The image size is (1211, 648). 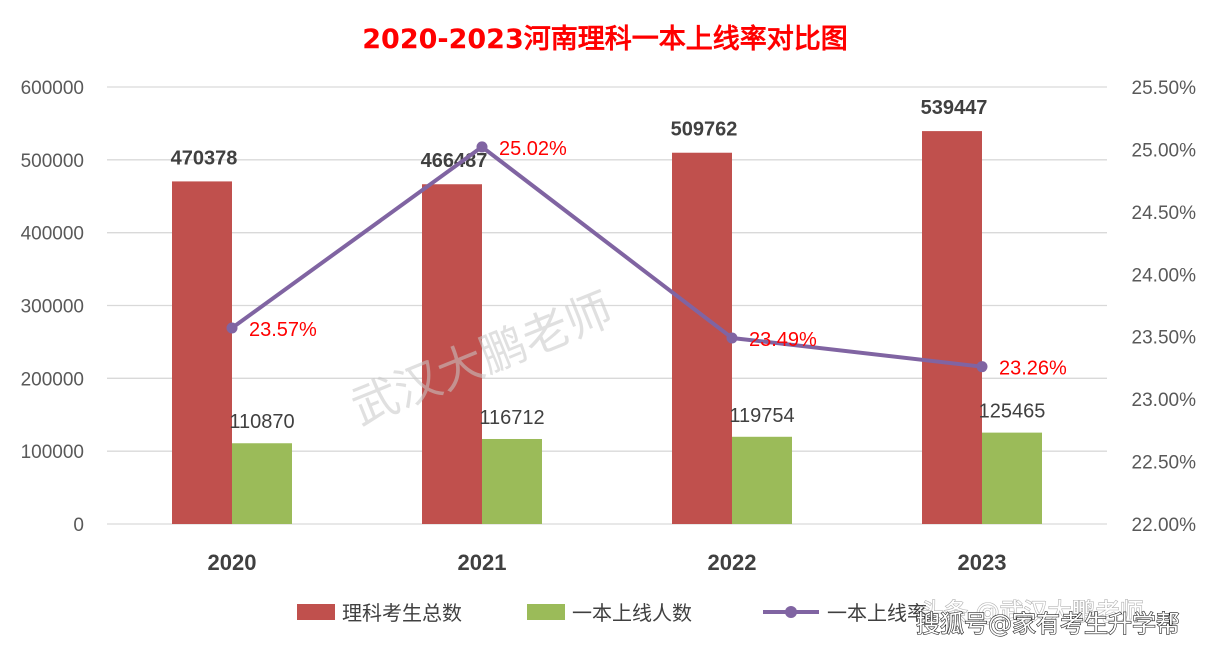 I want to click on bar-total-2023, so click(x=952, y=327).